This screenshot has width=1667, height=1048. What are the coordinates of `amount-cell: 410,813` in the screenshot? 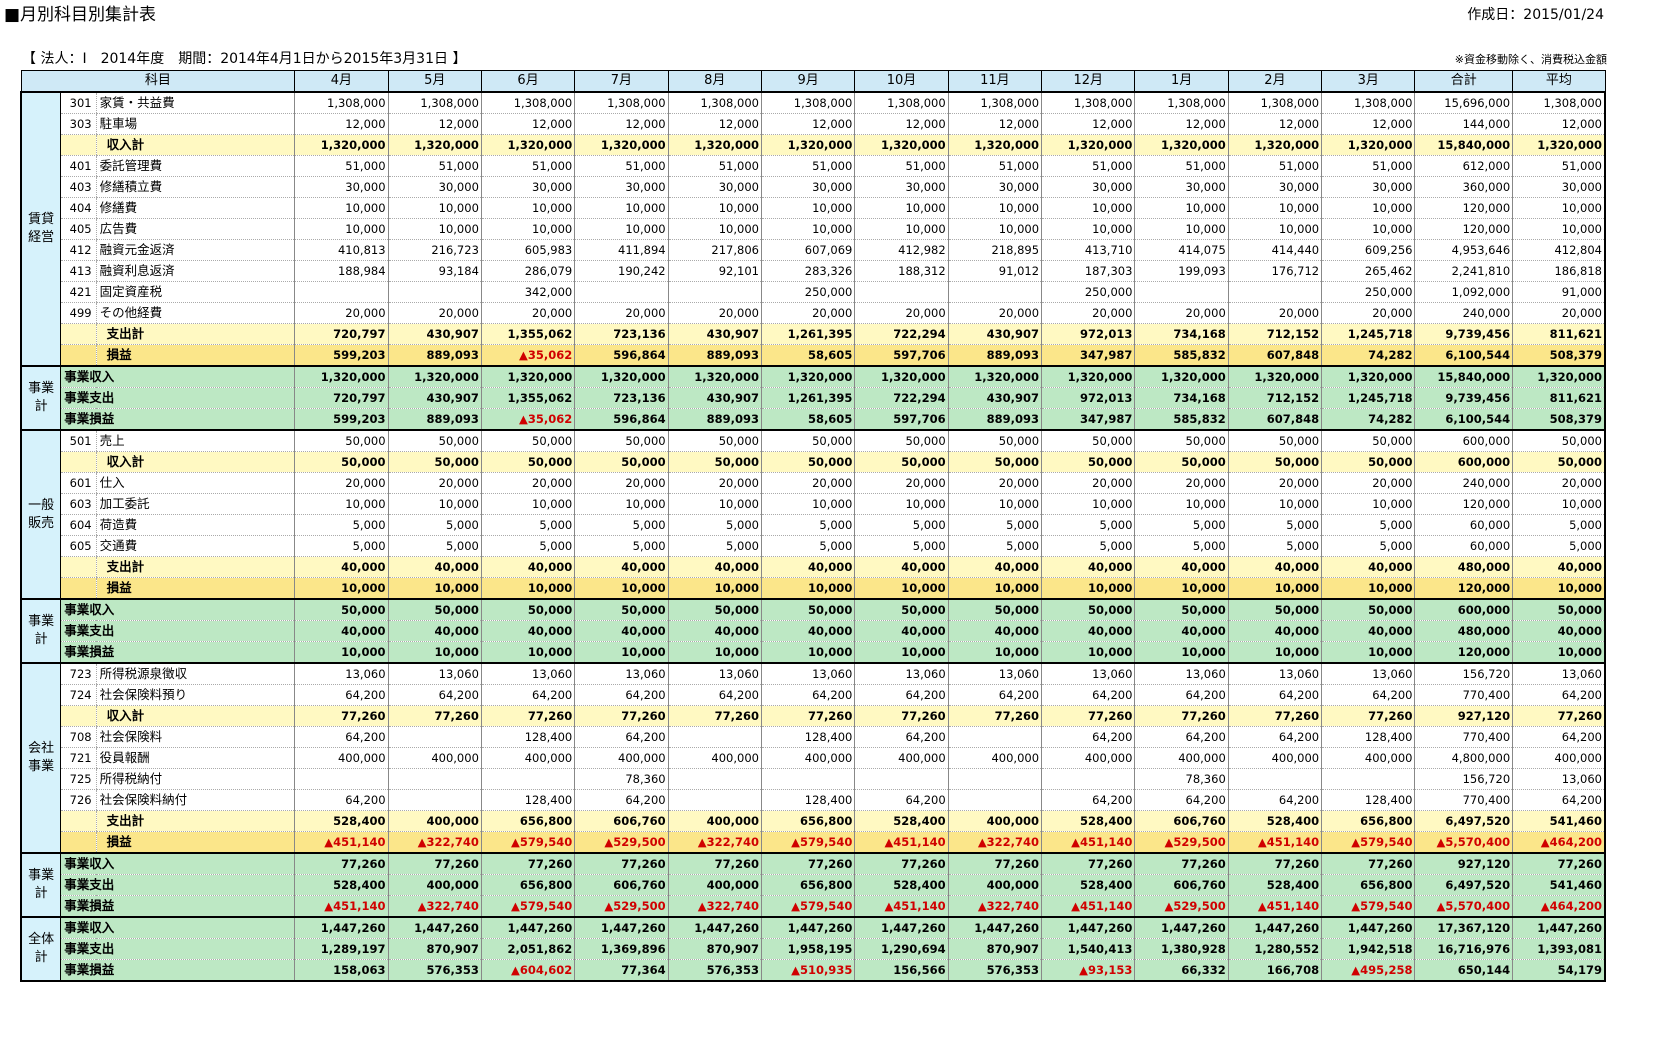 It's located at (341, 250).